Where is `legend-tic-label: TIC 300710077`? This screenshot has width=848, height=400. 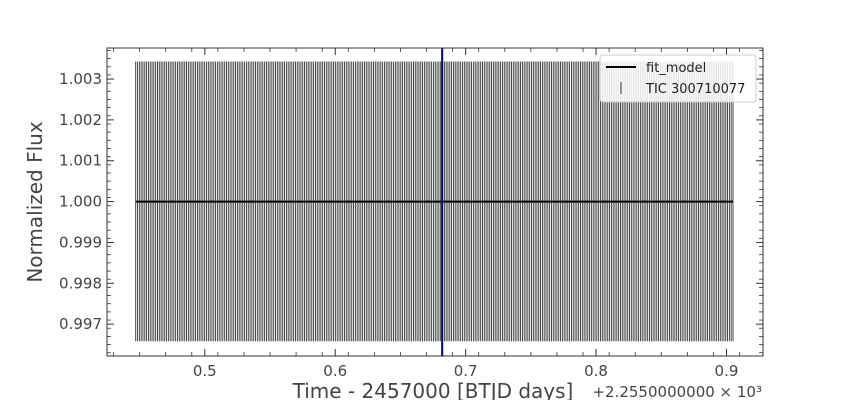
legend-tic-label: TIC 300710077 is located at coordinates (695, 89).